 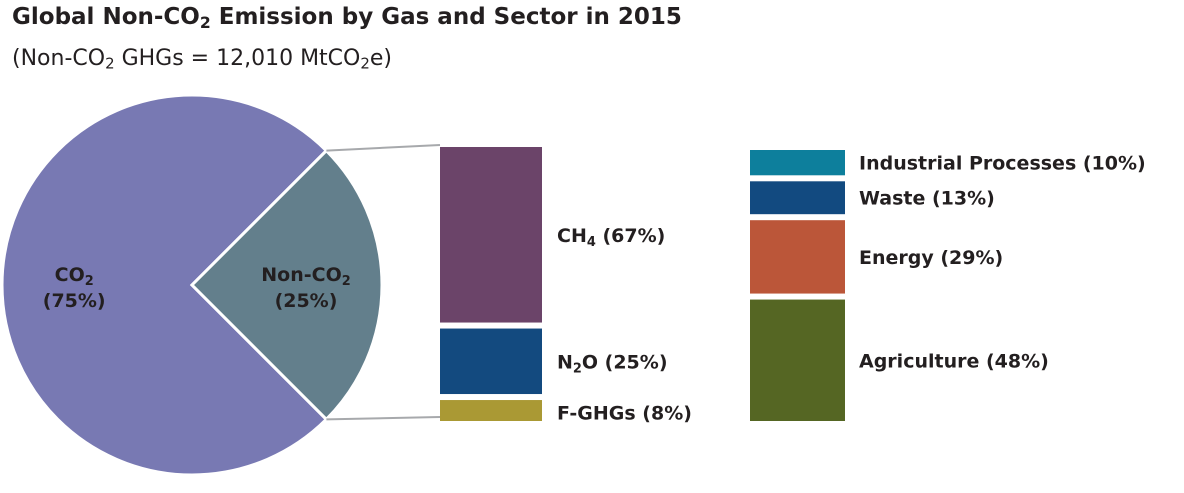 I want to click on sector-label-waste: Waste (13%), so click(x=927, y=199).